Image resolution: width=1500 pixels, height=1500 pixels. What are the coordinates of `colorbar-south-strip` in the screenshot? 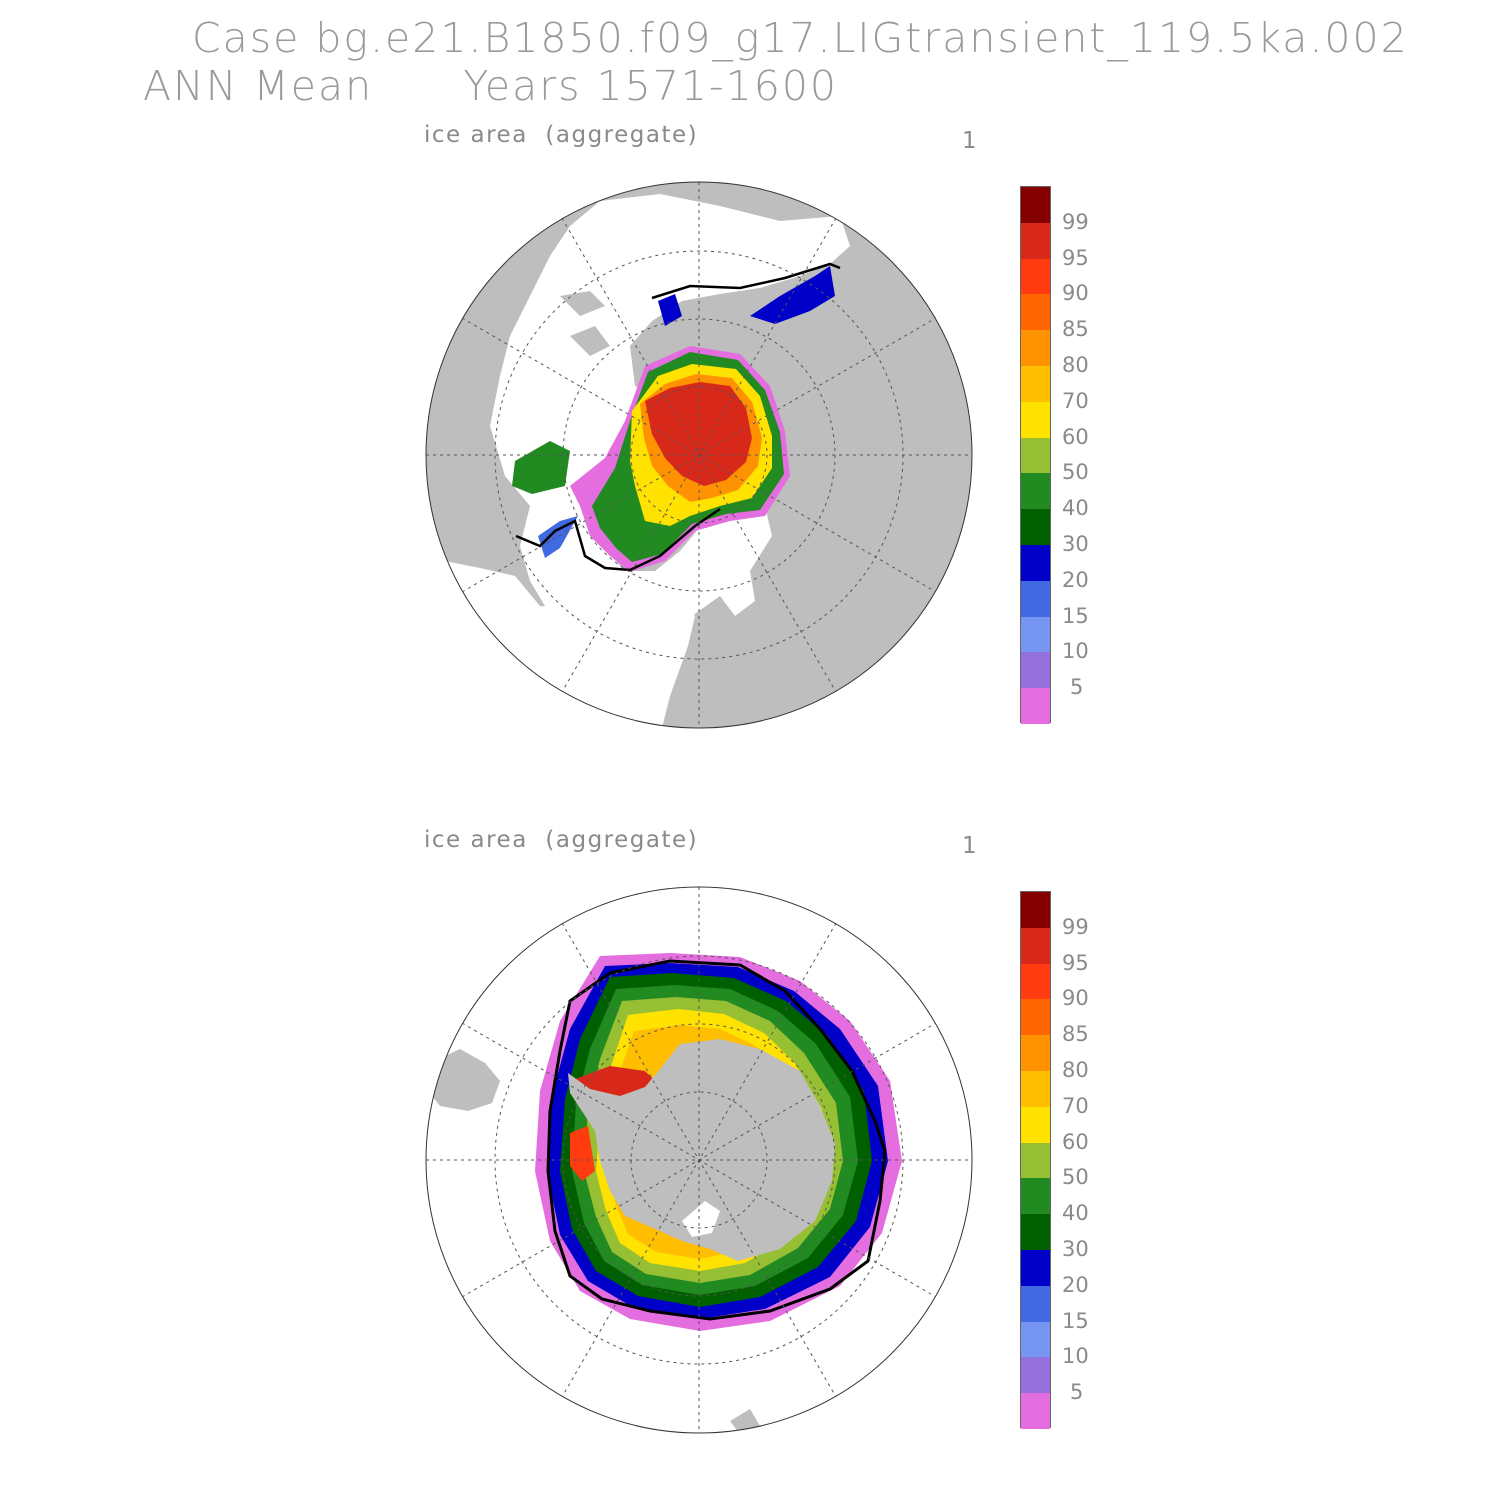 It's located at (1035, 1160).